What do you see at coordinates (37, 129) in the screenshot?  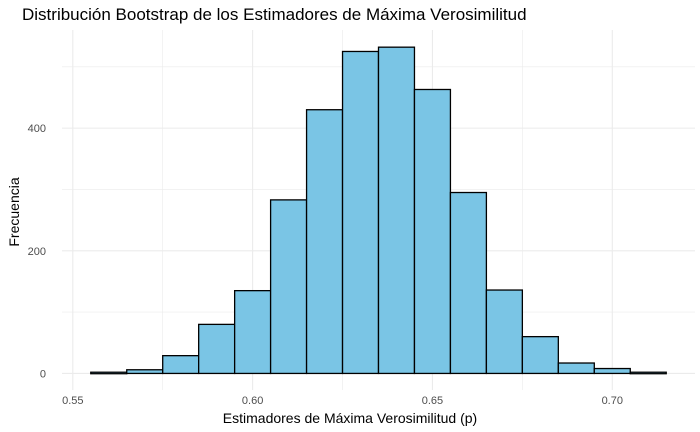 I see `y-tick-label: 400` at bounding box center [37, 129].